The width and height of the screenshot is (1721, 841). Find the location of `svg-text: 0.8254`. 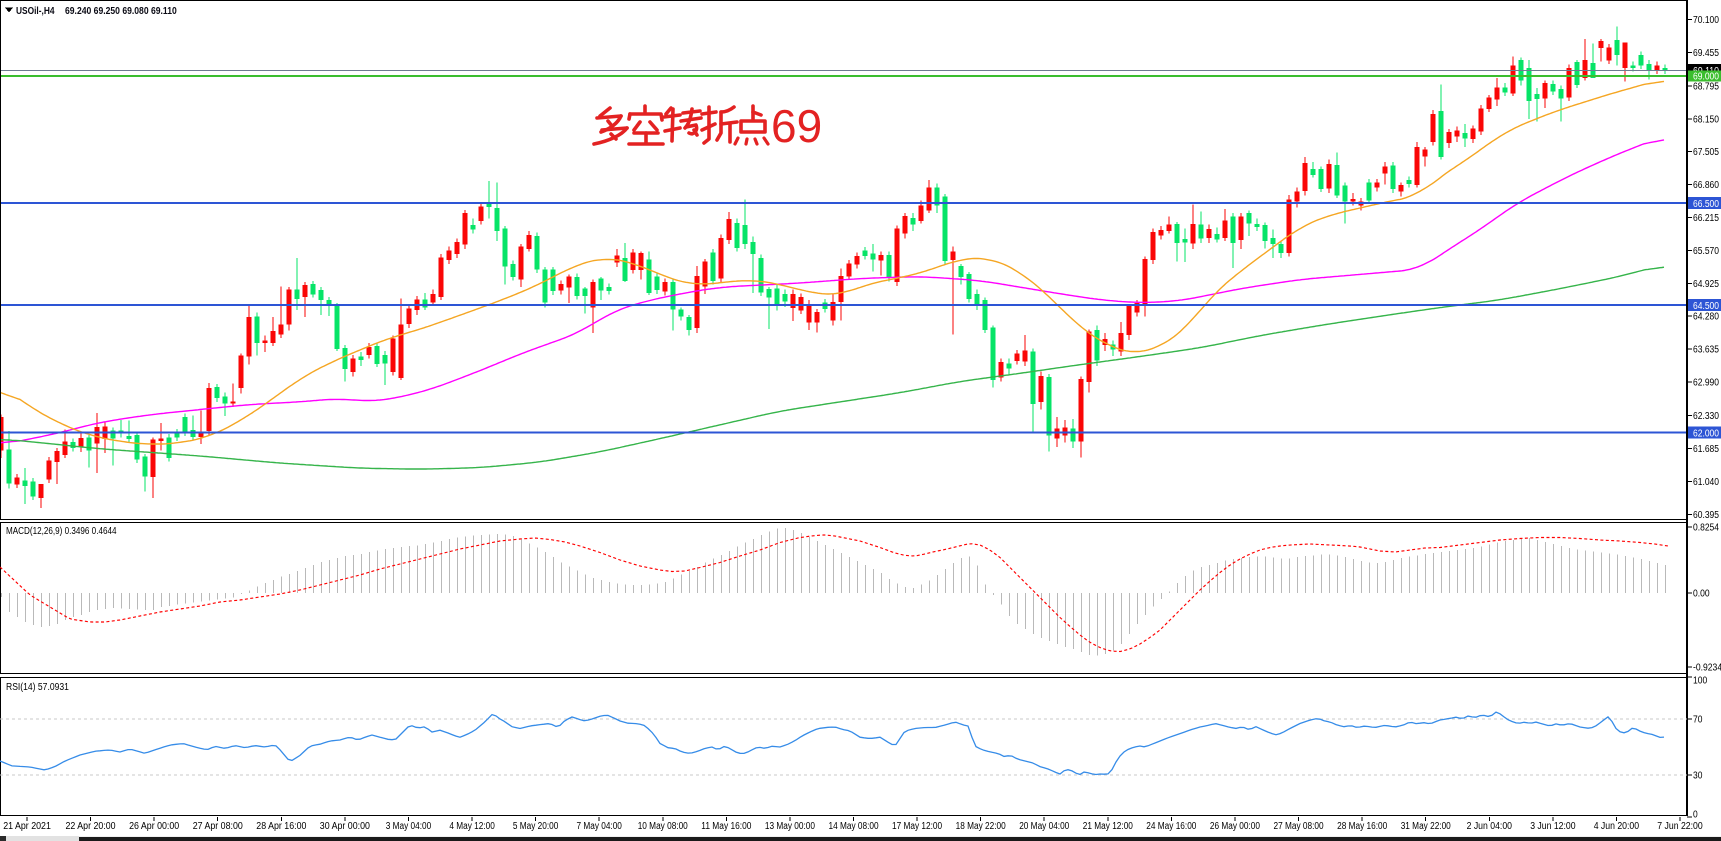

svg-text: 0.8254 is located at coordinates (1706, 528).